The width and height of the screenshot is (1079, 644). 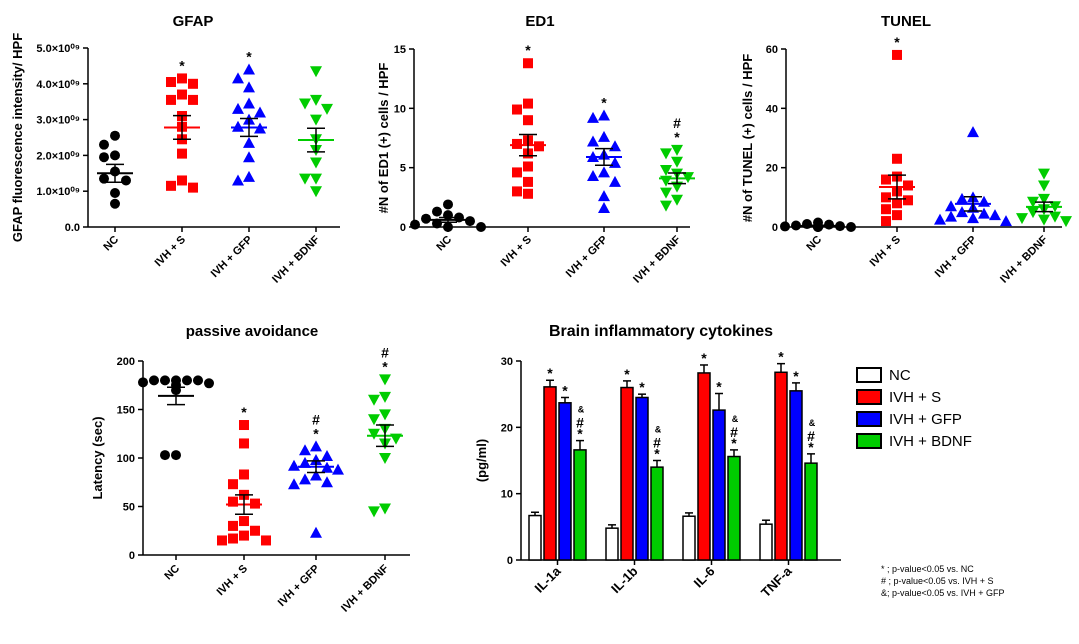 I want to click on legend-swatch, so click(x=869, y=441).